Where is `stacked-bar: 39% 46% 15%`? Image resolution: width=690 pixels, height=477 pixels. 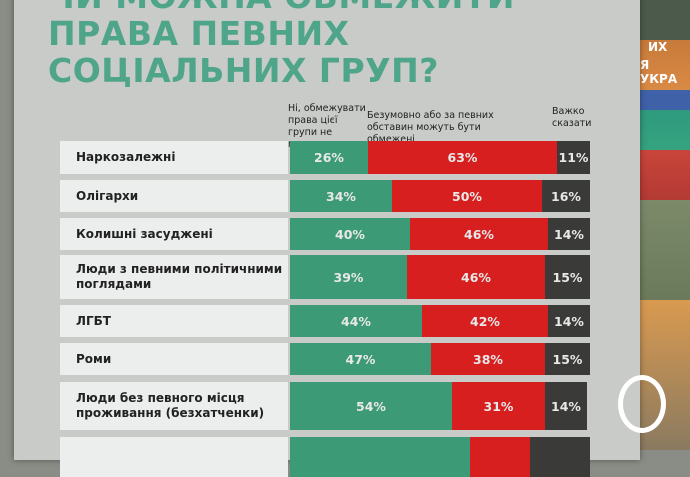 stacked-bar: 39% 46% 15% is located at coordinates (440, 277).